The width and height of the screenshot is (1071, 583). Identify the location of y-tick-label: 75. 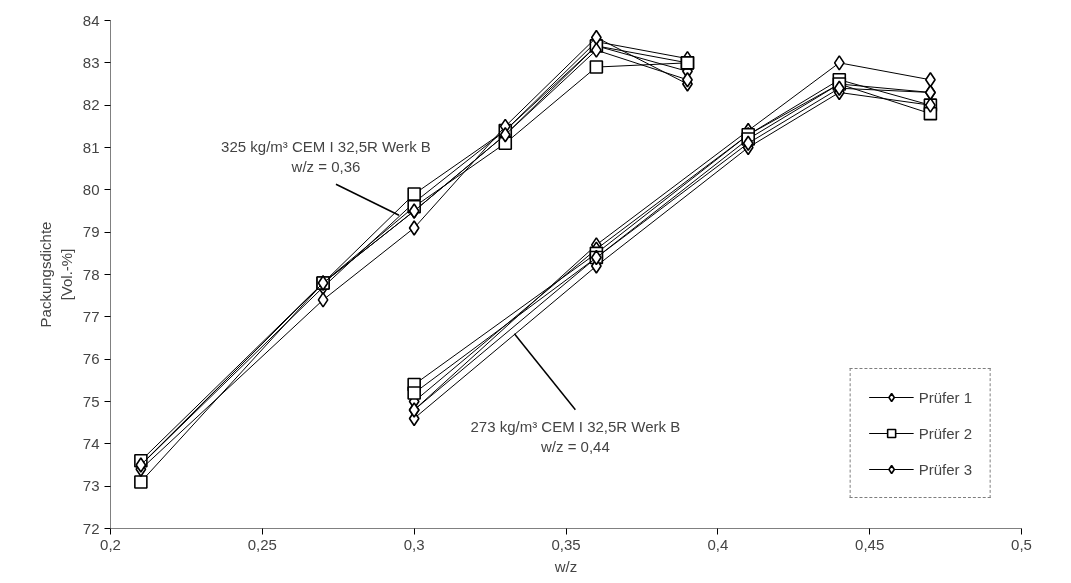
(91, 401).